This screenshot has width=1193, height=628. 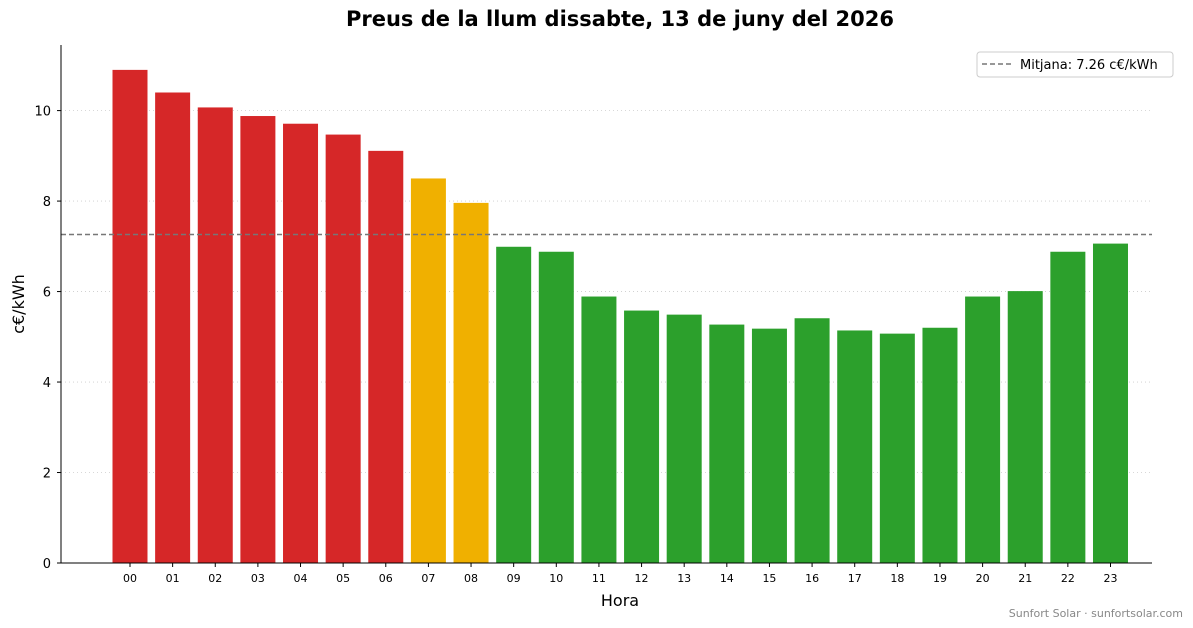 What do you see at coordinates (1110, 578) in the screenshot?
I see `x-tick-label: 23` at bounding box center [1110, 578].